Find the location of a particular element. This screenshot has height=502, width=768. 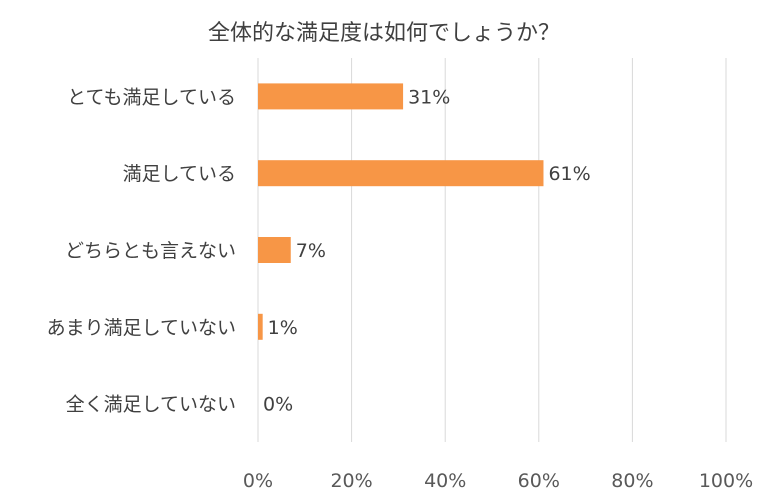

x-tick-label: 100% is located at coordinates (726, 481).